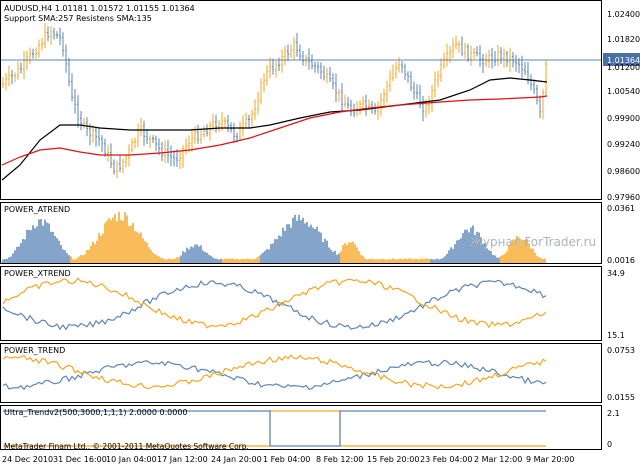  I want to click on current-price-label: 1.01364, so click(623, 60).